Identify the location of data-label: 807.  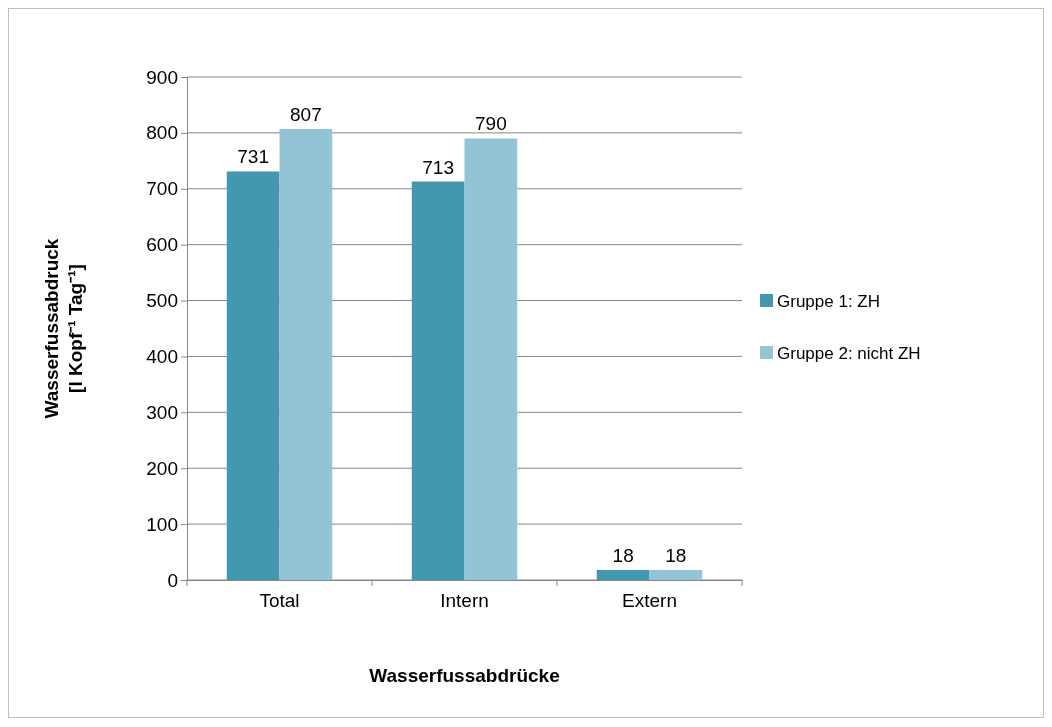
(306, 114).